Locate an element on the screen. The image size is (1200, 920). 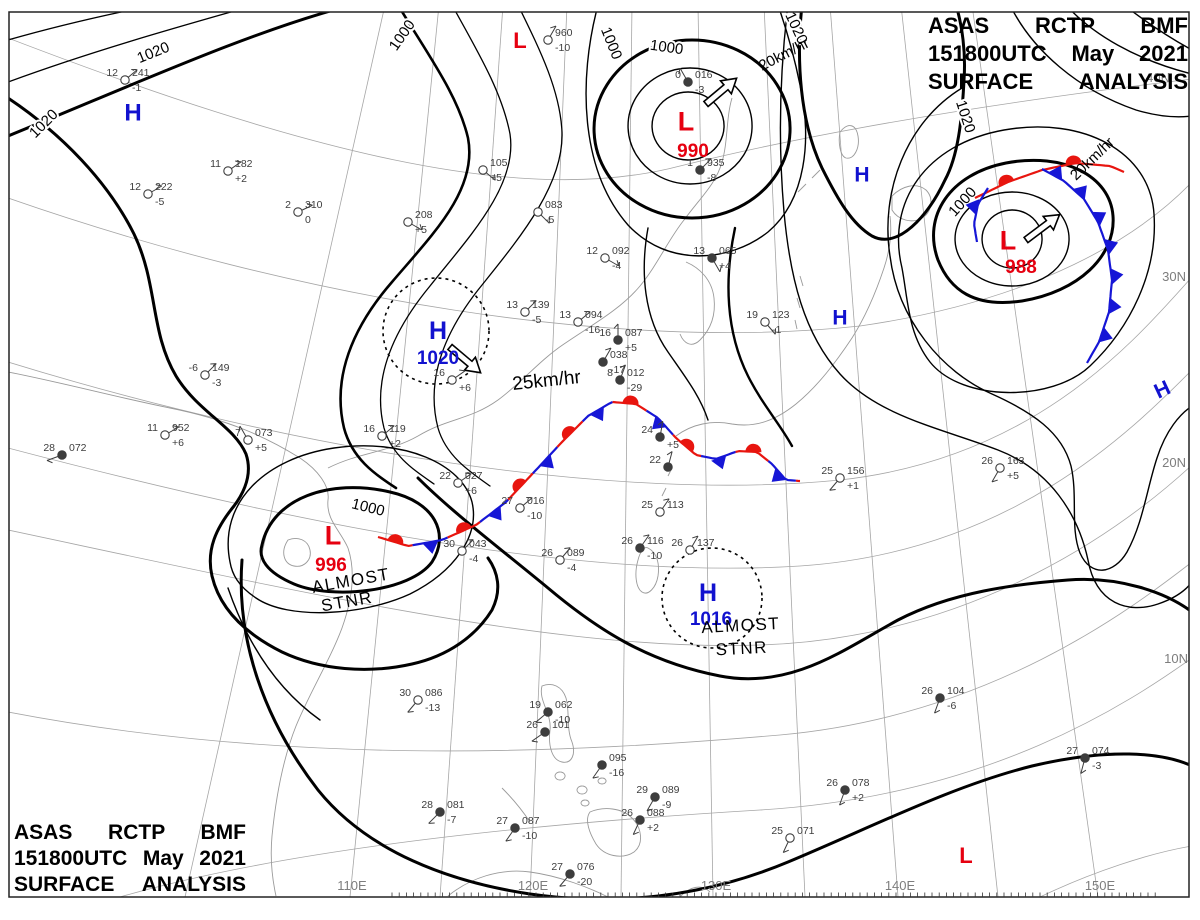
pressure-value: 990 is located at coordinates (693, 151).